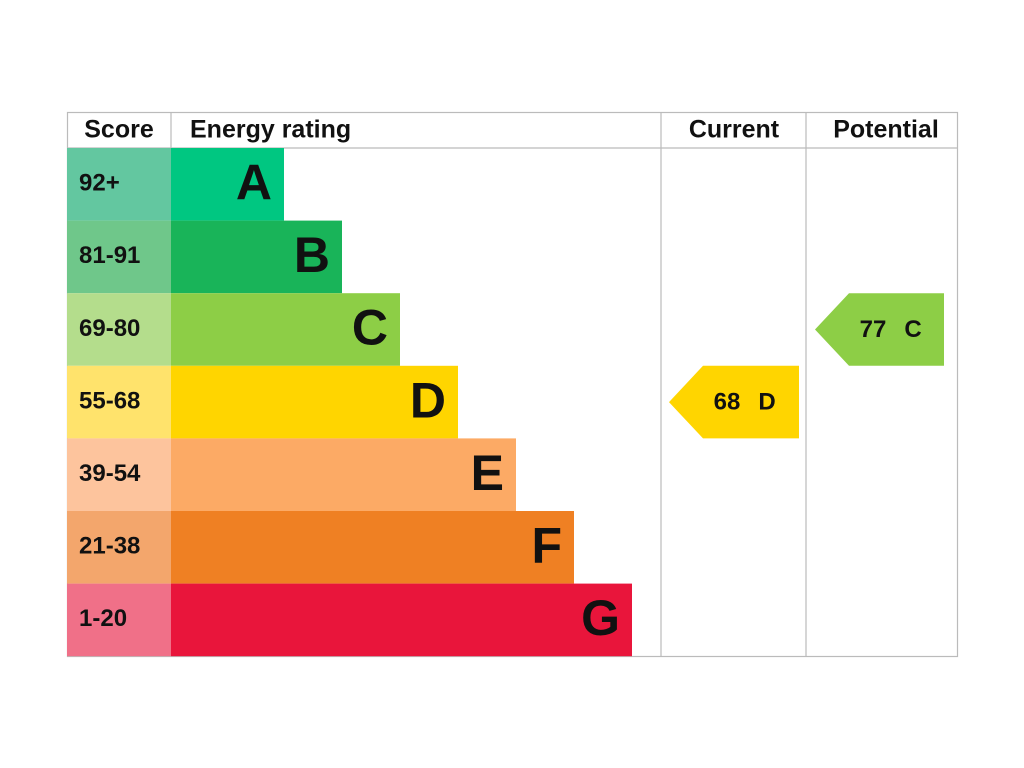 This screenshot has width=1024, height=768. What do you see at coordinates (546, 546) in the screenshot?
I see `rating-letter: F` at bounding box center [546, 546].